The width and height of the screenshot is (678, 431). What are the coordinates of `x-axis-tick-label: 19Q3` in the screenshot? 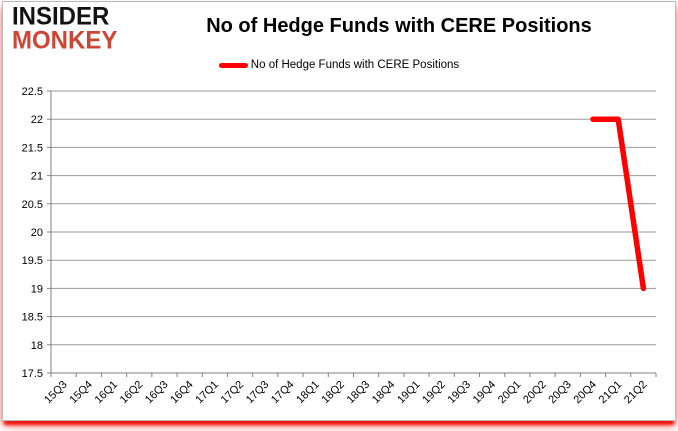 It's located at (460, 393).